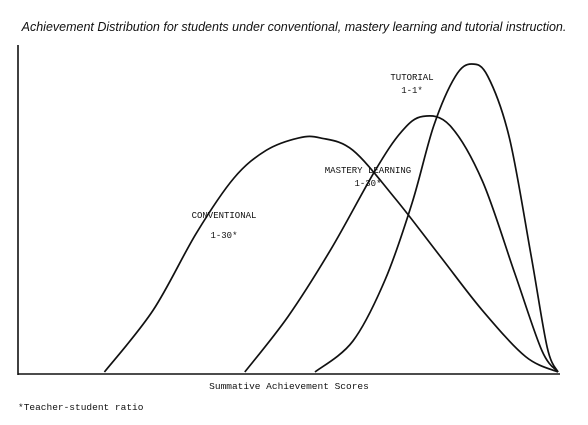 This screenshot has height=425, width=588. Describe the element at coordinates (367, 184) in the screenshot. I see `series-label-mastery-learning-line-2: 1-30*` at that location.